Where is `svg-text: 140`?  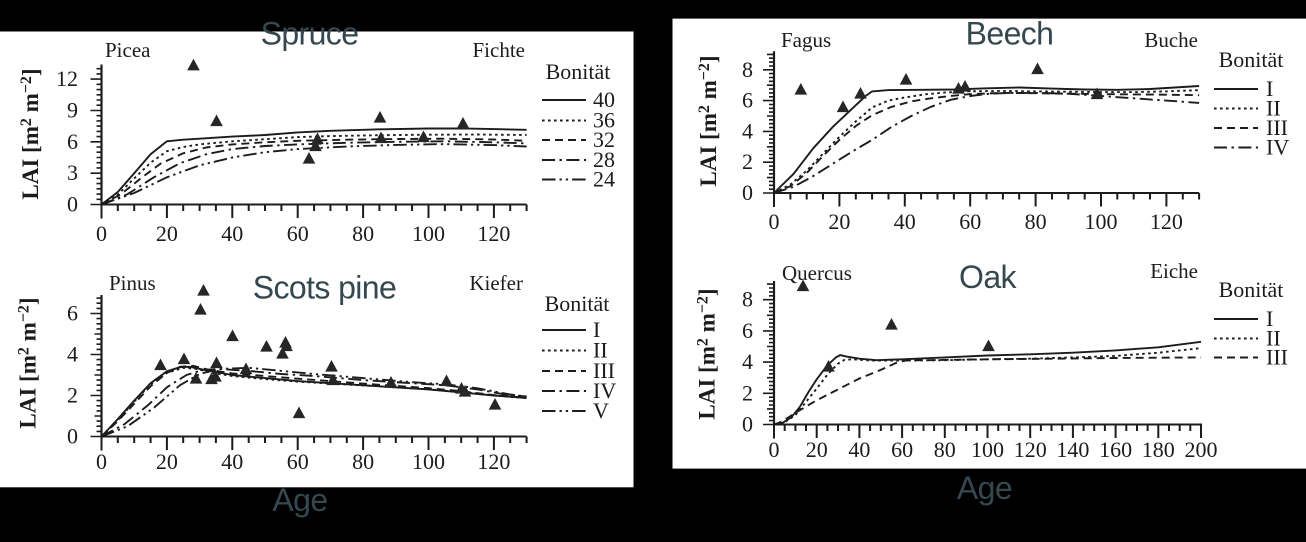 svg-text: 140 is located at coordinates (1072, 449).